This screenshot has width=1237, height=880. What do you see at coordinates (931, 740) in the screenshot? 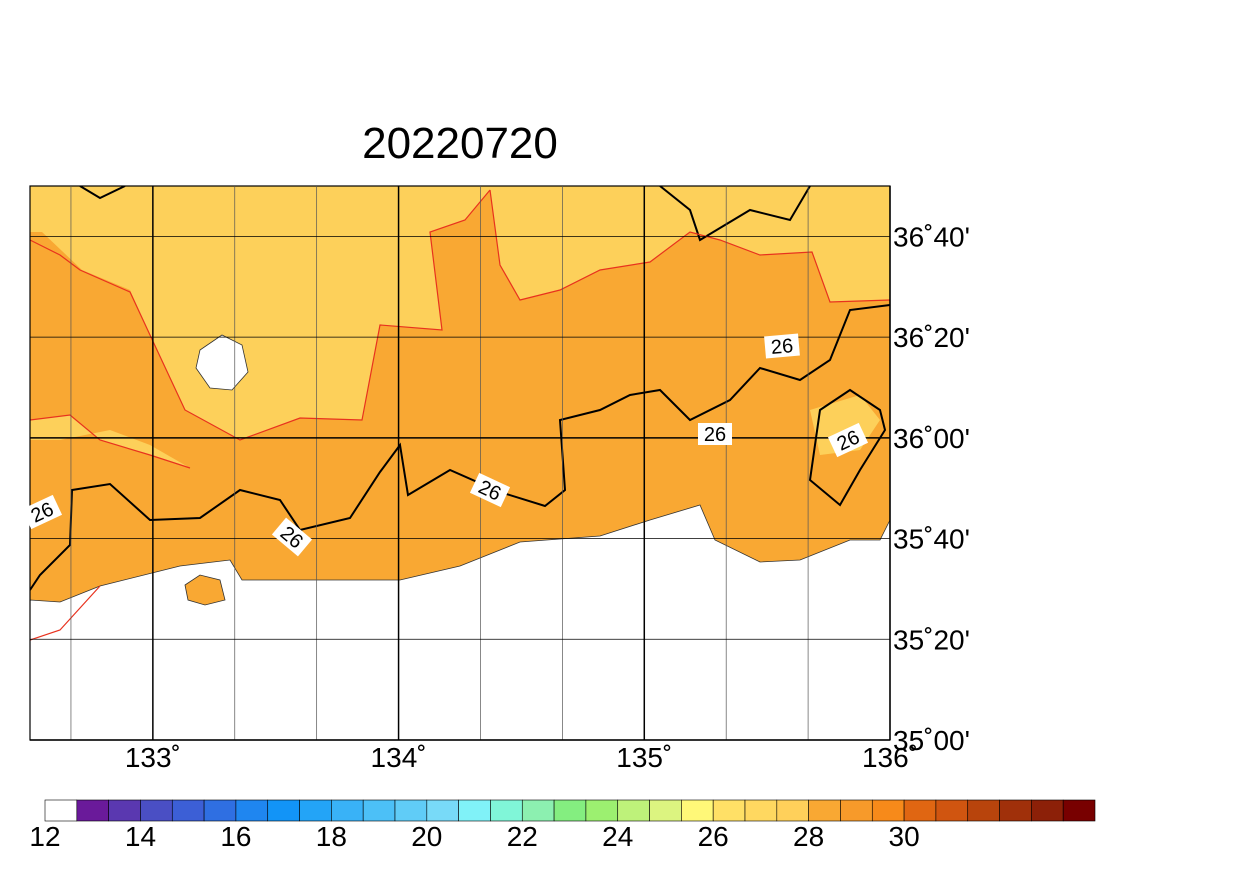
I see `lat-tick-label: 35˚00'` at bounding box center [931, 740].